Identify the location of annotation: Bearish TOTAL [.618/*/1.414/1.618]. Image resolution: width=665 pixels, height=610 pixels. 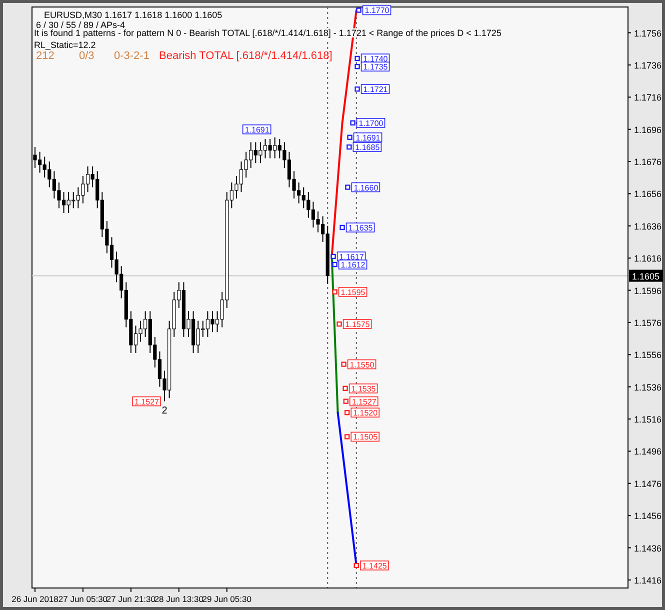
(245, 56).